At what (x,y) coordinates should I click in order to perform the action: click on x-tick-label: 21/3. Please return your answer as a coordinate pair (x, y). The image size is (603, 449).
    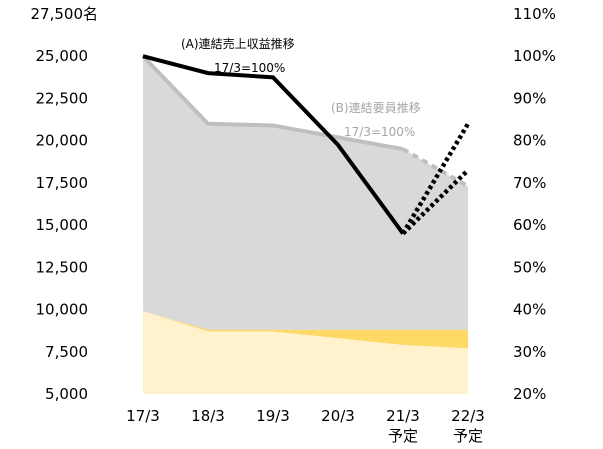
    Looking at the image, I should click on (403, 416).